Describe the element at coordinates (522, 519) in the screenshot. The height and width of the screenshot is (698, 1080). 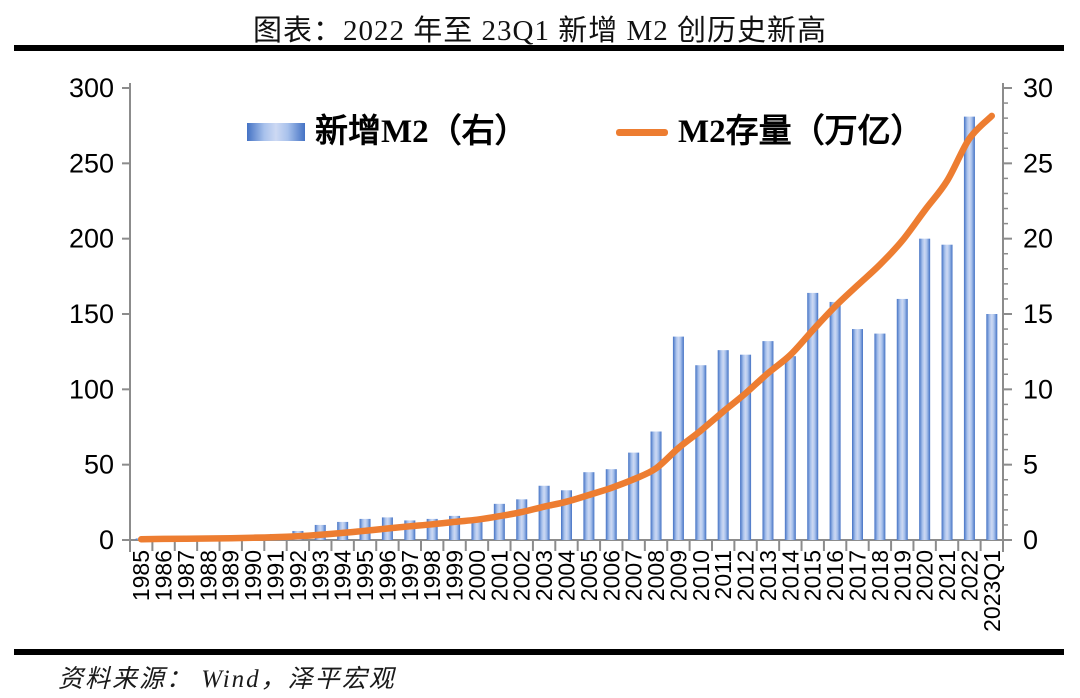
I see `bar-2002` at that location.